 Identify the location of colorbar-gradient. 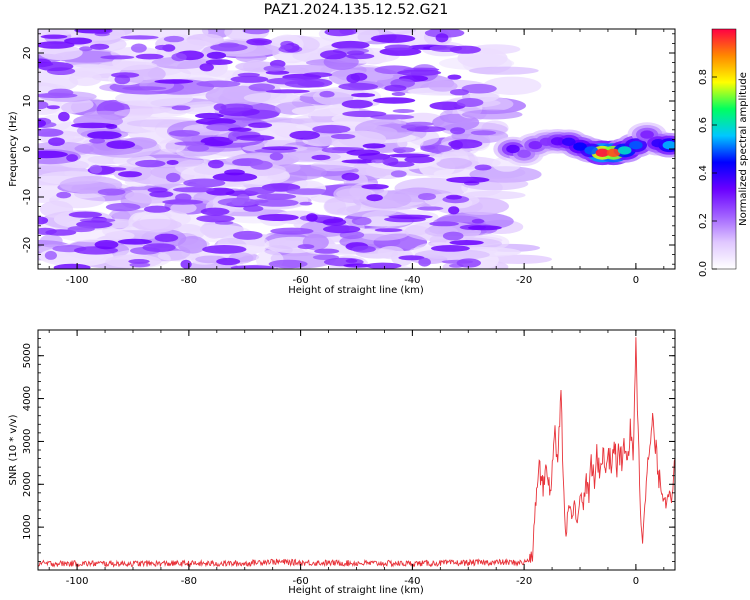
(724, 149).